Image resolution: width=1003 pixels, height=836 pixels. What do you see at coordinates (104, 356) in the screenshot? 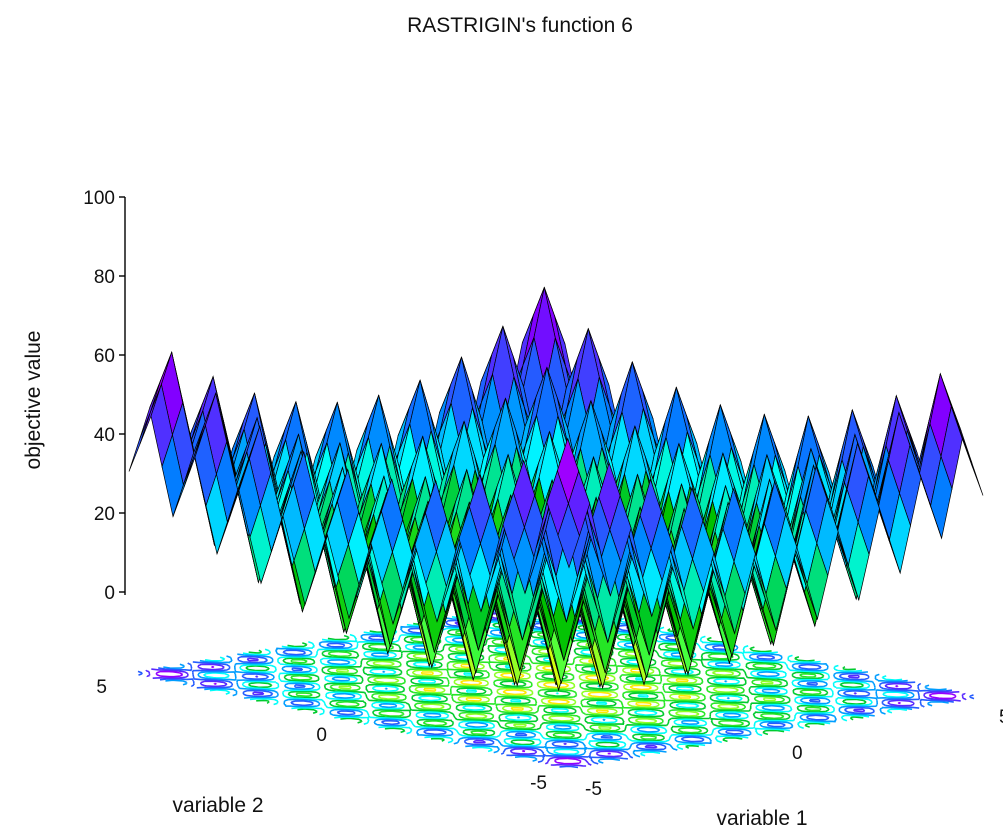
I see `z-tick-label: 60` at bounding box center [104, 356].